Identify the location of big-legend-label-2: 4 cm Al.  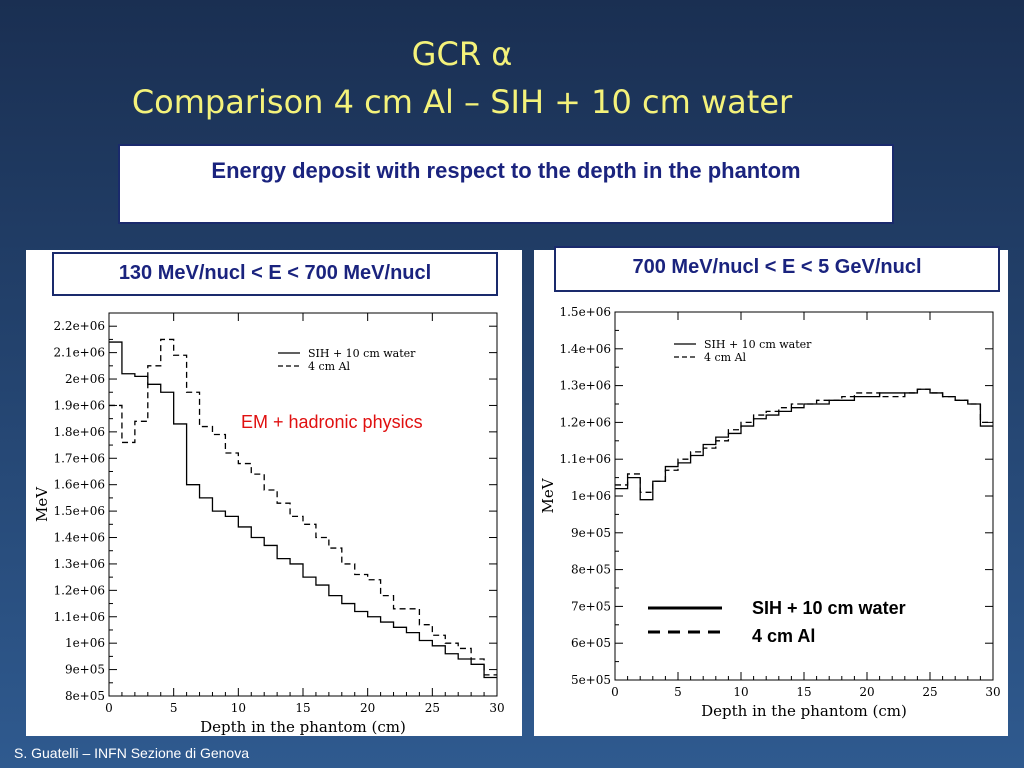
(784, 636).